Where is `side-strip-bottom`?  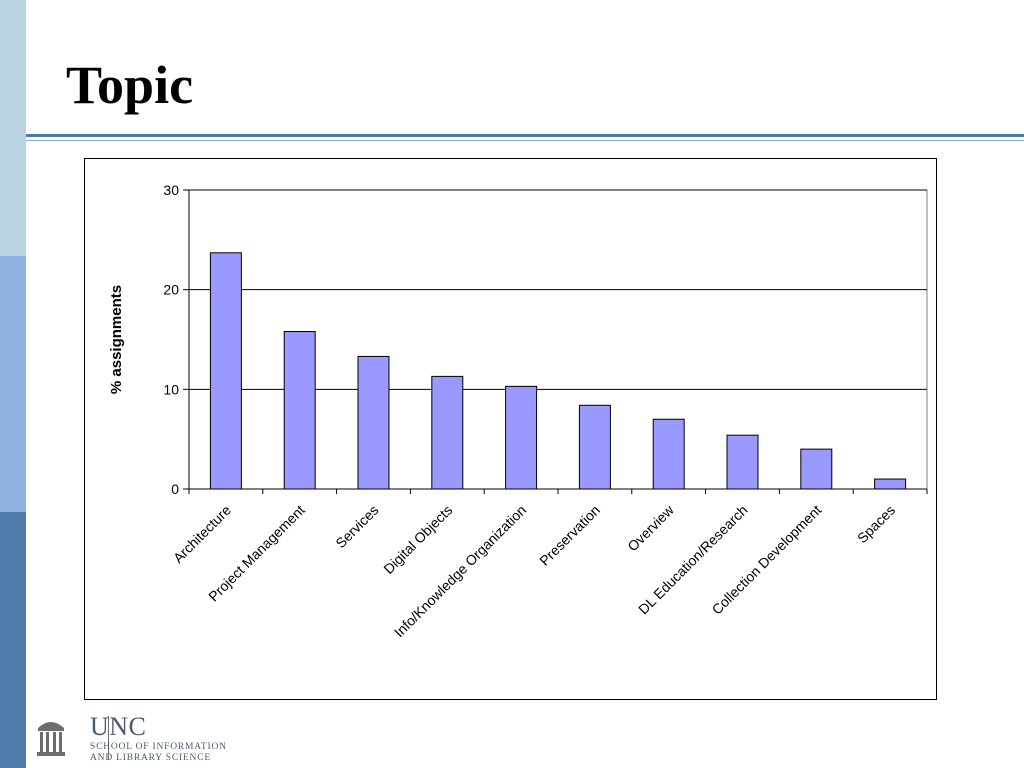 side-strip-bottom is located at coordinates (13, 640).